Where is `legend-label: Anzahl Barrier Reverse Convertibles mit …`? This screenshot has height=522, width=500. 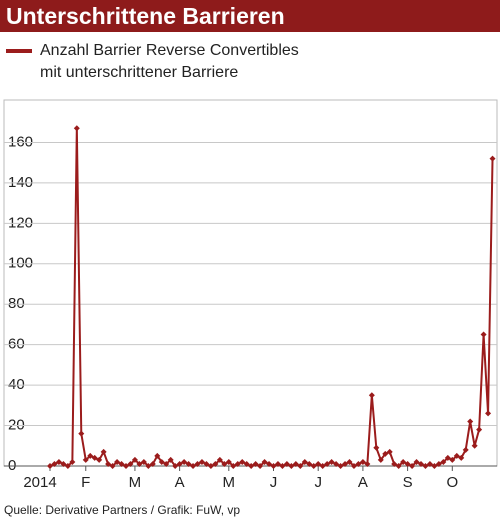
legend-label: Anzahl Barrier Reverse Convertibles mit … is located at coordinates (169, 61).